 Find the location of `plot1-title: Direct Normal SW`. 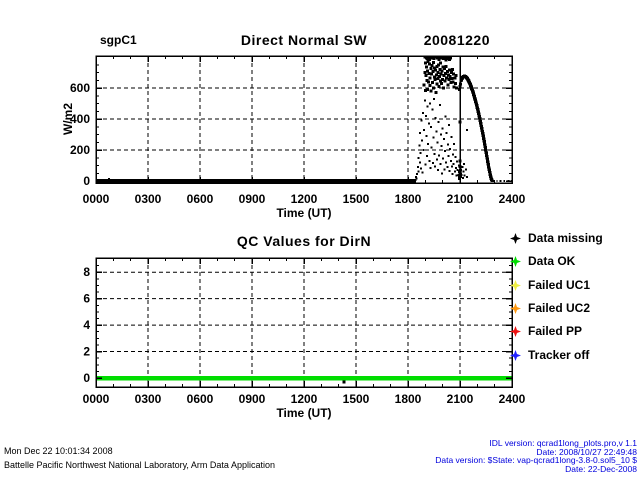

plot1-title: Direct Normal SW is located at coordinates (304, 40).